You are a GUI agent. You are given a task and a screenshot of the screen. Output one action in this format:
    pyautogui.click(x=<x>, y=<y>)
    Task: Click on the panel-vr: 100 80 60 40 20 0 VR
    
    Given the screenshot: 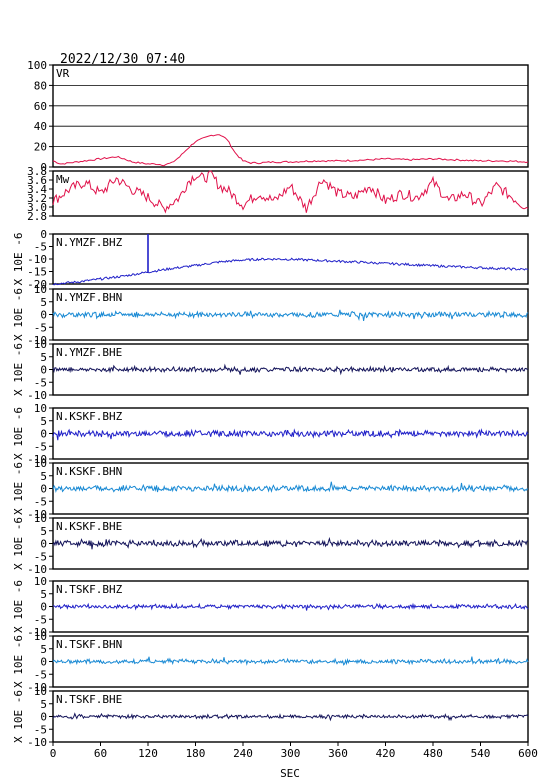 What is the action you would take?
    pyautogui.click(x=278, y=116)
    